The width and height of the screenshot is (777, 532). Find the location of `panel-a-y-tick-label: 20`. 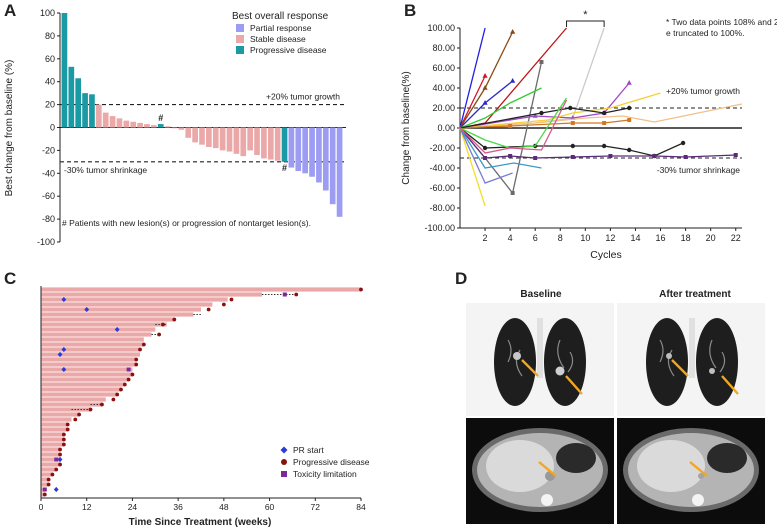

panel-a-y-tick-label: 20 is located at coordinates (50, 105).